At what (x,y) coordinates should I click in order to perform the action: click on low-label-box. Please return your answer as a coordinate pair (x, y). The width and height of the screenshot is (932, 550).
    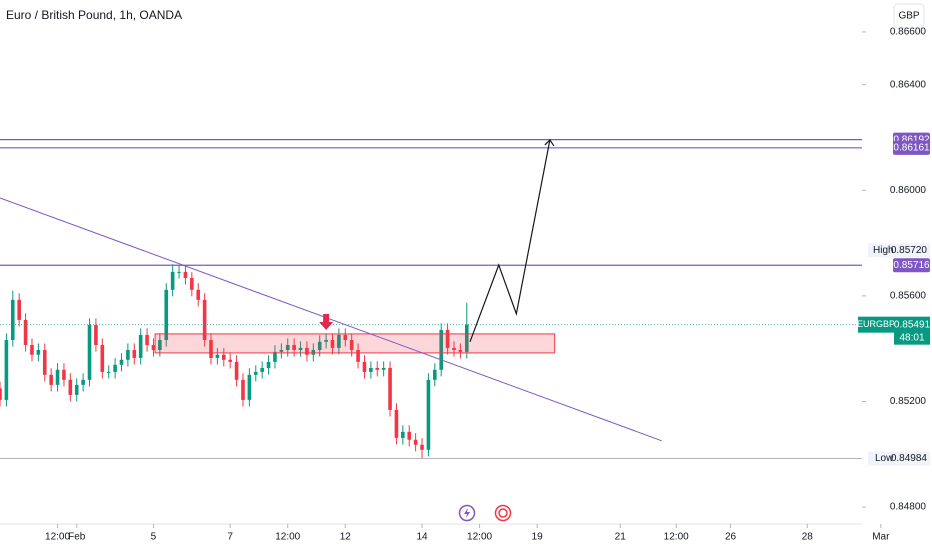
    Looking at the image, I should click on (899, 458).